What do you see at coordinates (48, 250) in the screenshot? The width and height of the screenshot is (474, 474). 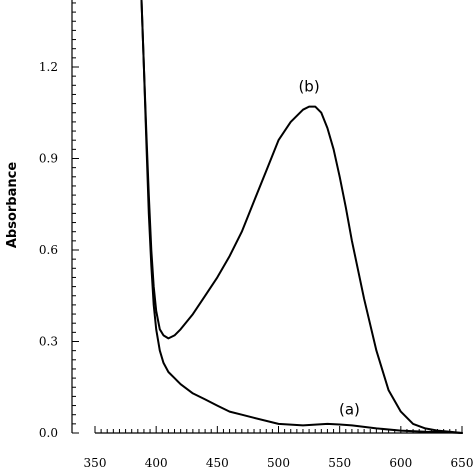 I see `y-tick-label: 0.6` at bounding box center [48, 250].